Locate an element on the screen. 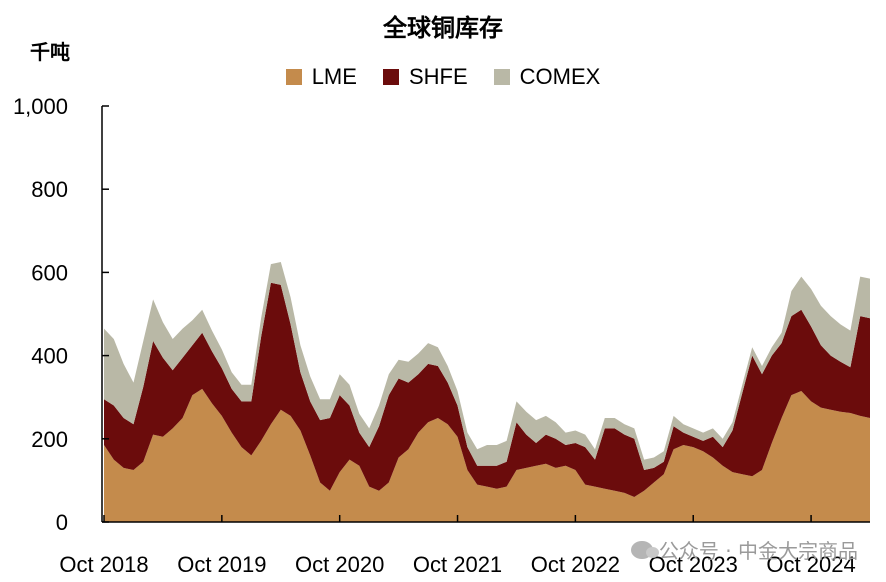 Image resolution: width=886 pixels, height=582 pixels. watermark: 公众号 · 中金大宗商品 is located at coordinates (744, 549).